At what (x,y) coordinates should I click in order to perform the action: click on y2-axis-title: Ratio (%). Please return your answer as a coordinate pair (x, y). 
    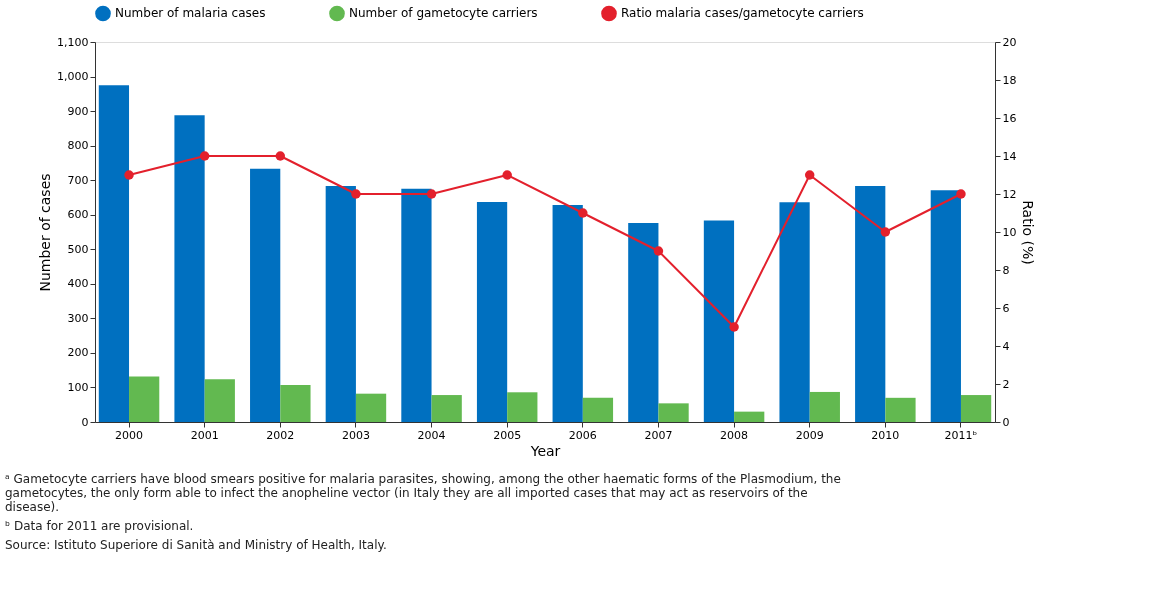
    Looking at the image, I should click on (1028, 232).